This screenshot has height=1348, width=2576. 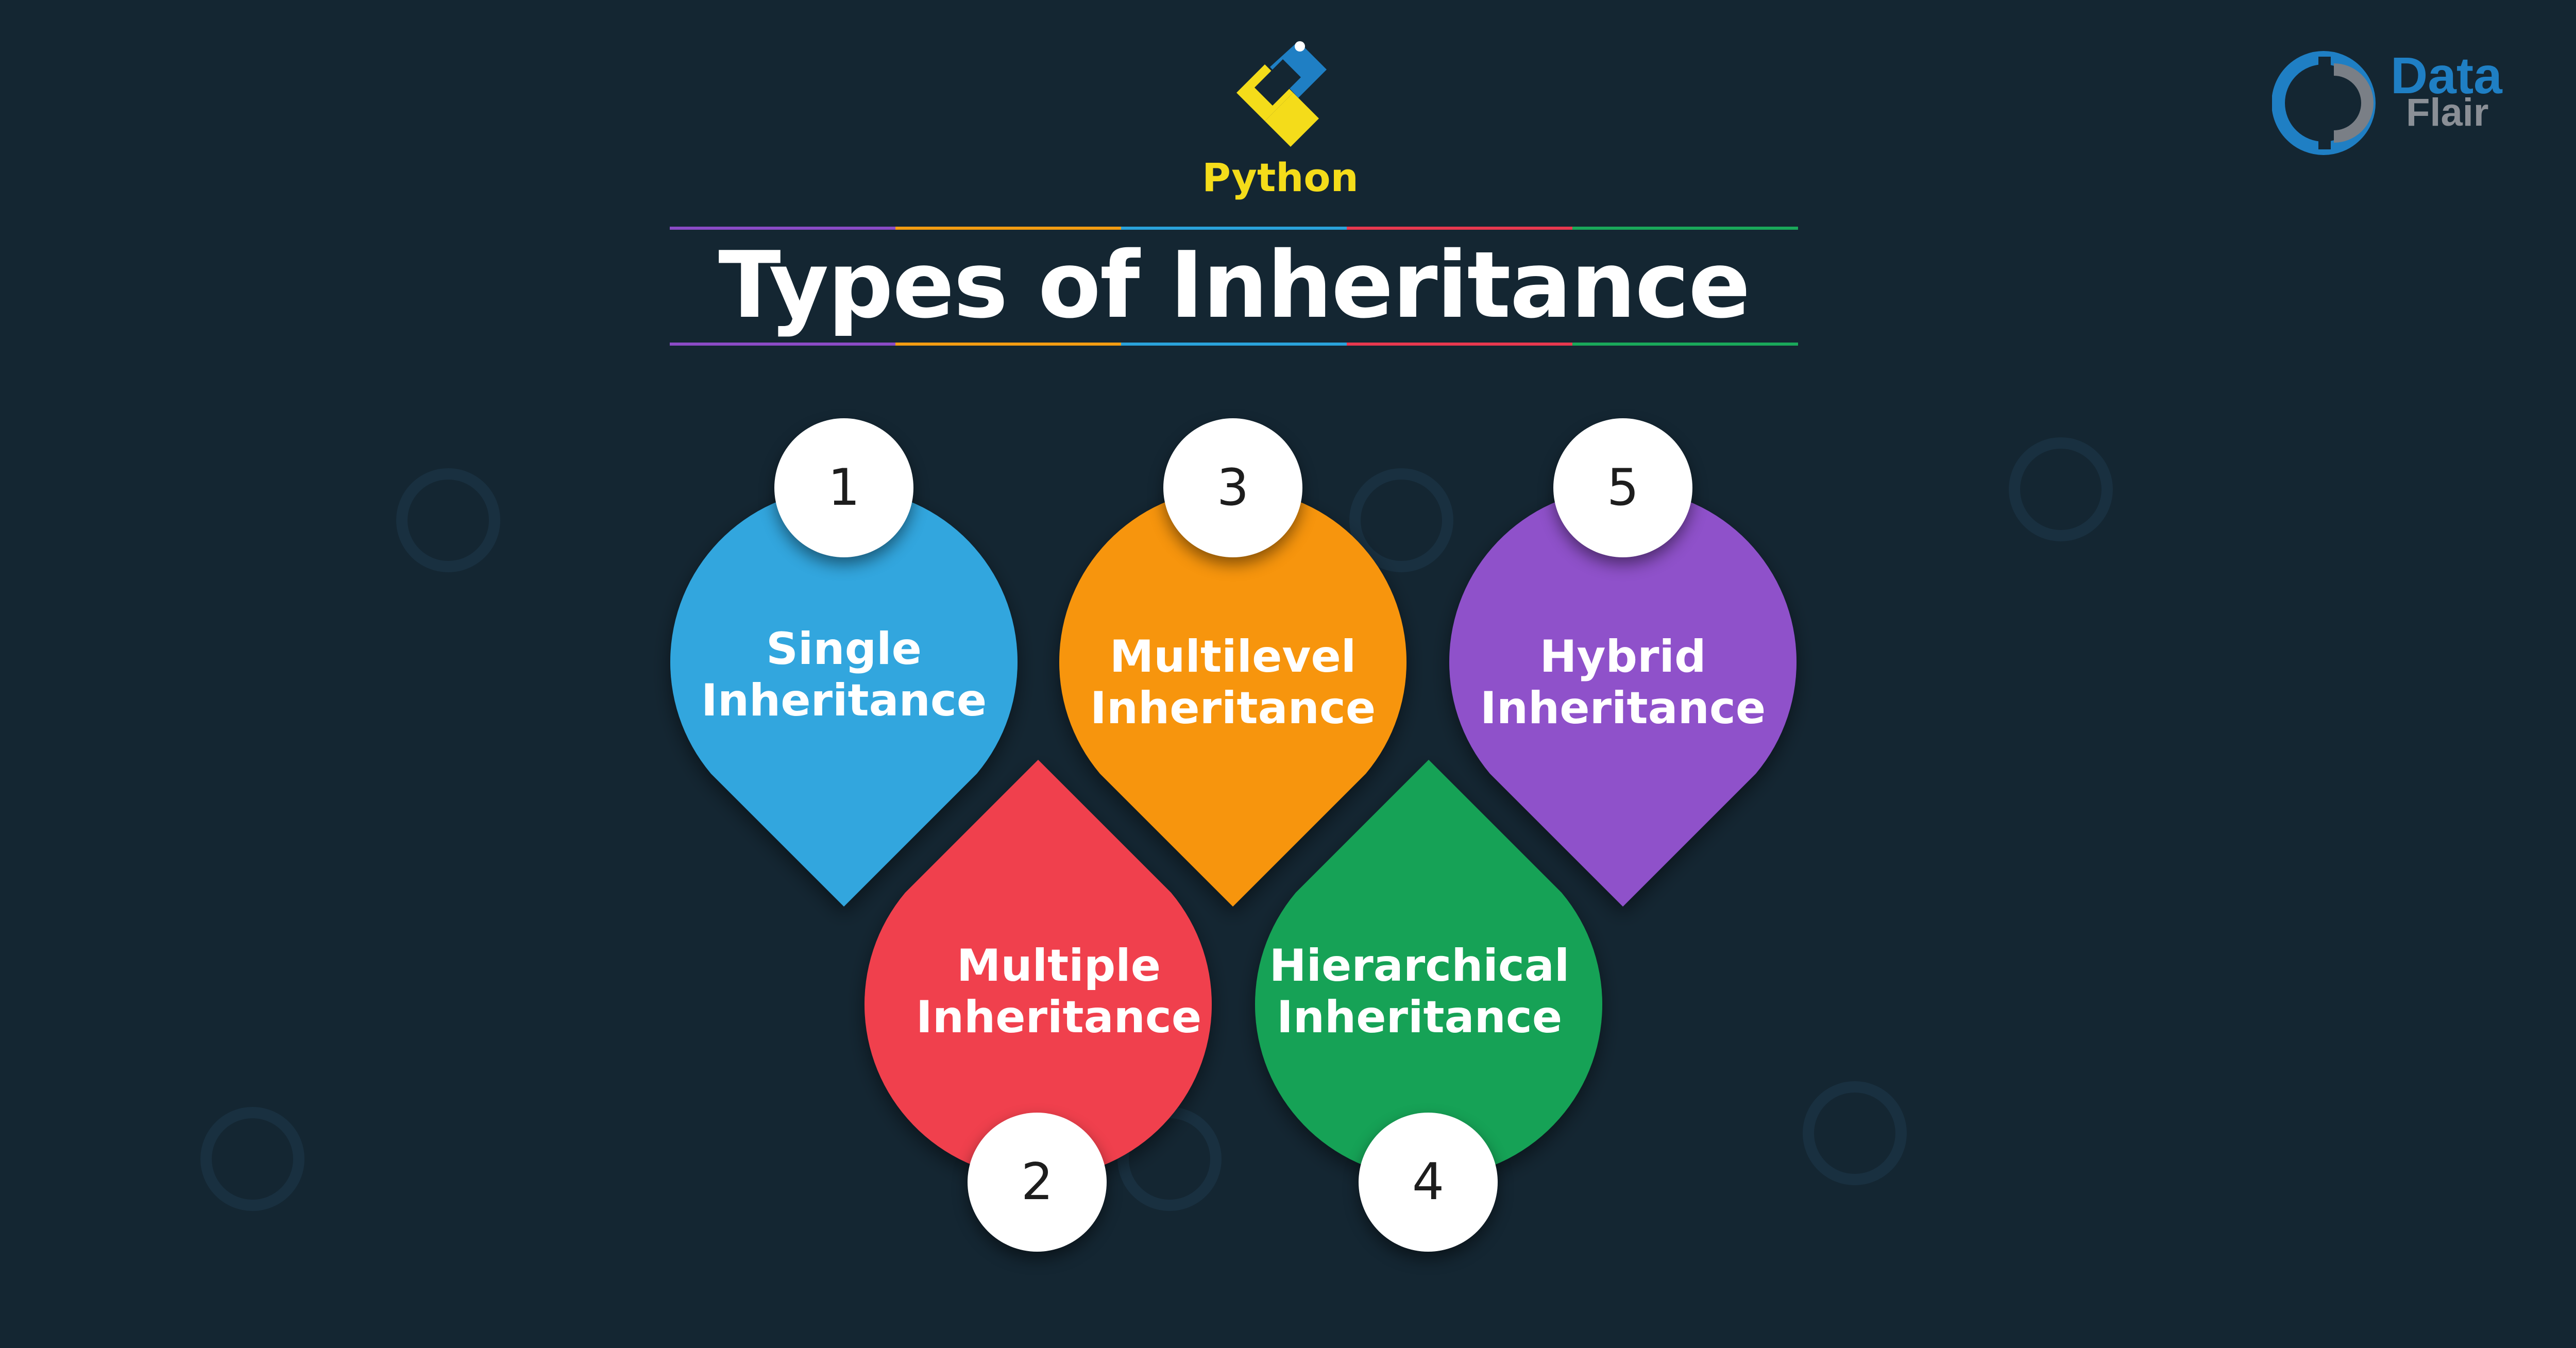 What do you see at coordinates (2446, 76) in the screenshot?
I see `brand-line1: Data` at bounding box center [2446, 76].